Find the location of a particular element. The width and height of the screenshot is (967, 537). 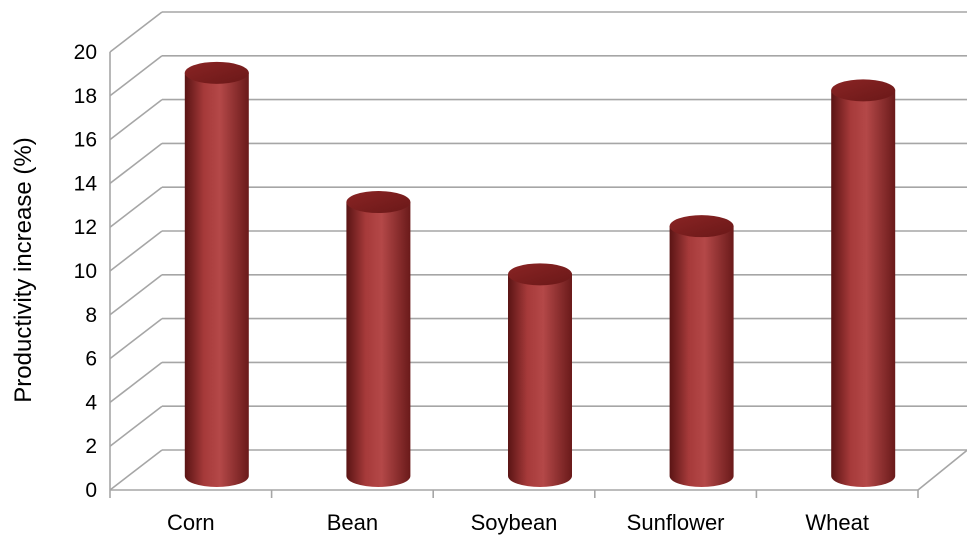

x-category-label: Corn is located at coordinates (191, 522).